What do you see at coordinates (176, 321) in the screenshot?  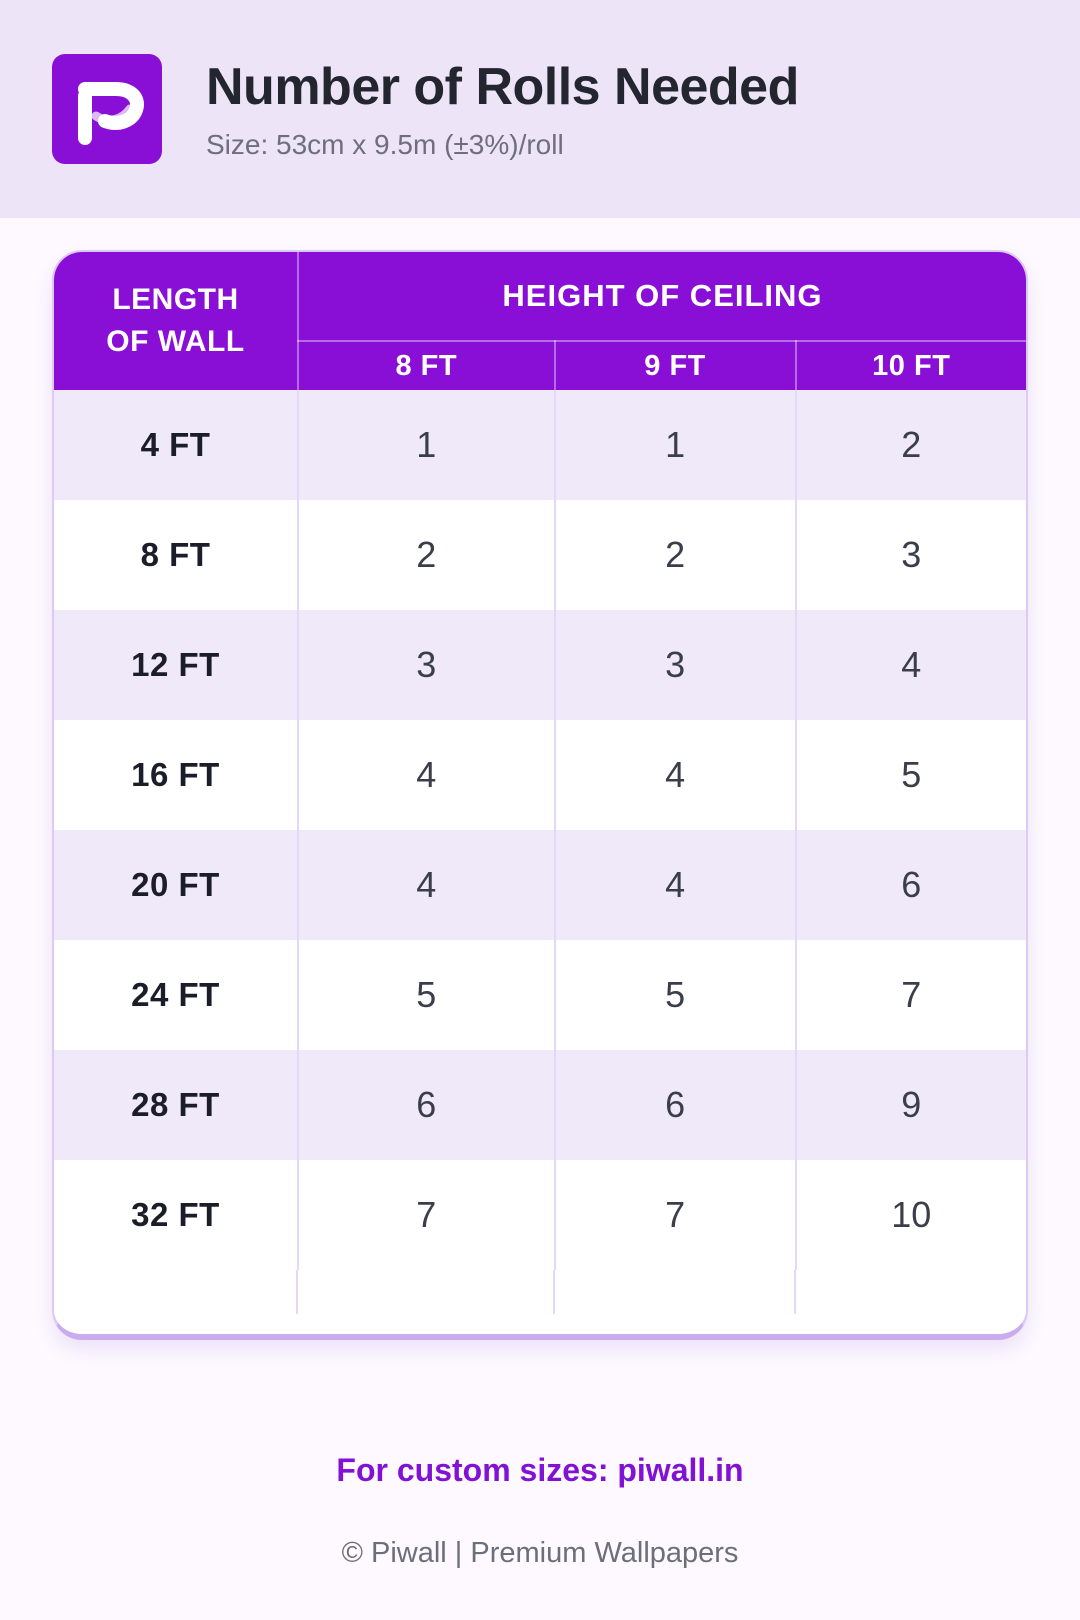 I see `column-header-length-of-wall: LENGTH OF WALL` at bounding box center [176, 321].